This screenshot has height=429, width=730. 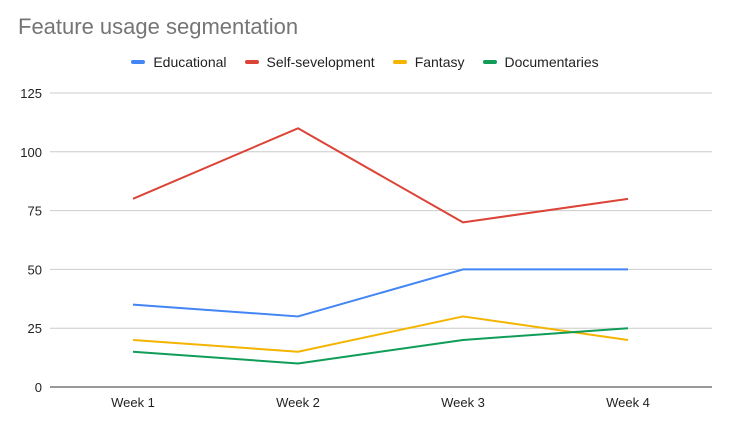 What do you see at coordinates (320, 62) in the screenshot?
I see `legend-label: Self-sevelopment` at bounding box center [320, 62].